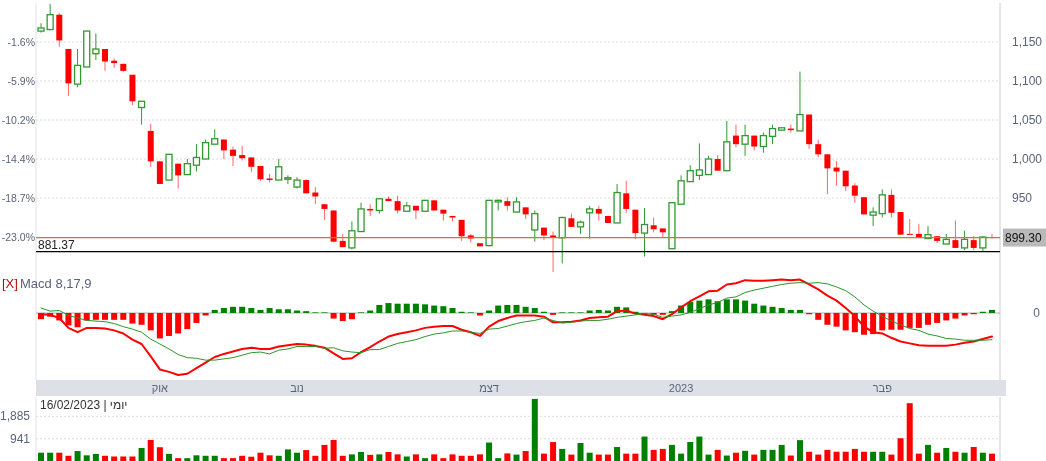 The width and height of the screenshot is (1046, 461). What do you see at coordinates (1024, 237) in the screenshot?
I see `ref-line-label: 899.30` at bounding box center [1024, 237].